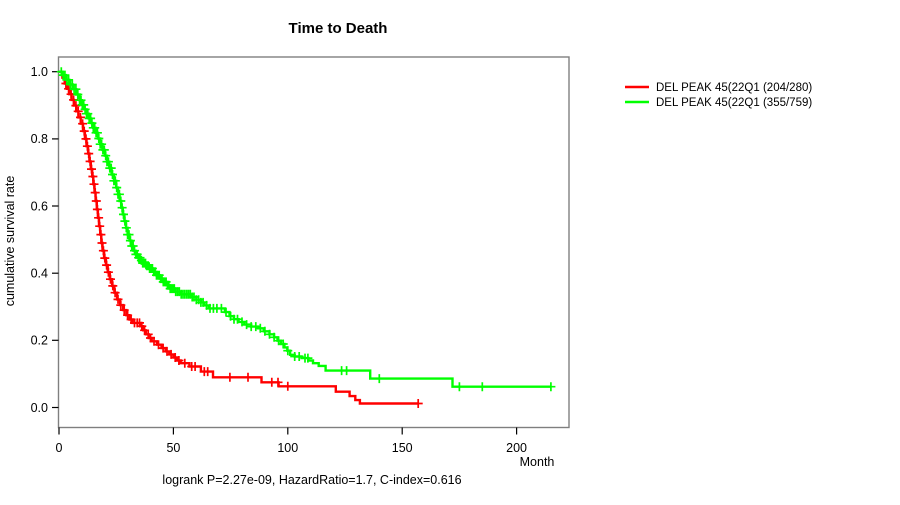  Describe the element at coordinates (39, 274) in the screenshot. I see `y-tick-label: 0.4` at that location.